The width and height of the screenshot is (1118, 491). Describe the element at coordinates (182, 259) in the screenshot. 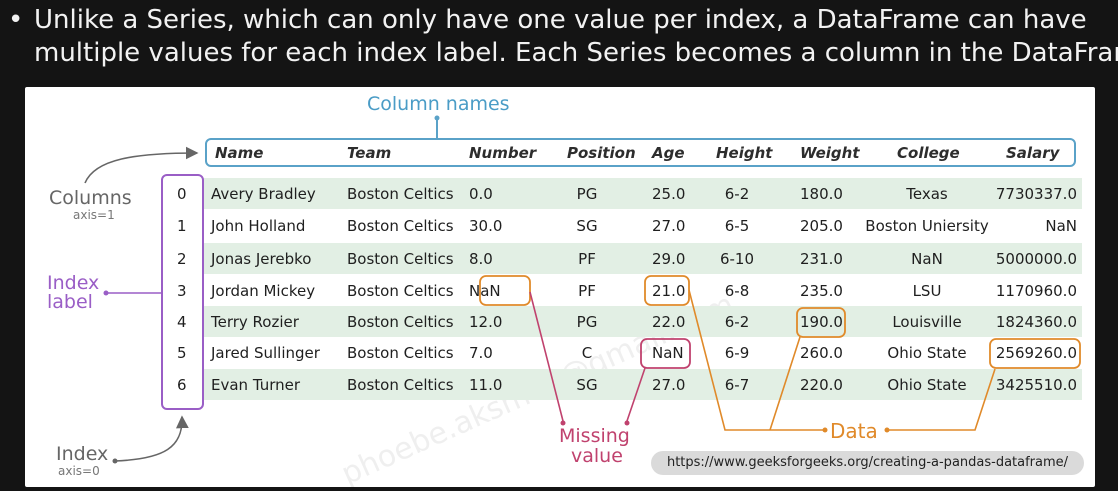

I see `index-cell: 2` at that location.